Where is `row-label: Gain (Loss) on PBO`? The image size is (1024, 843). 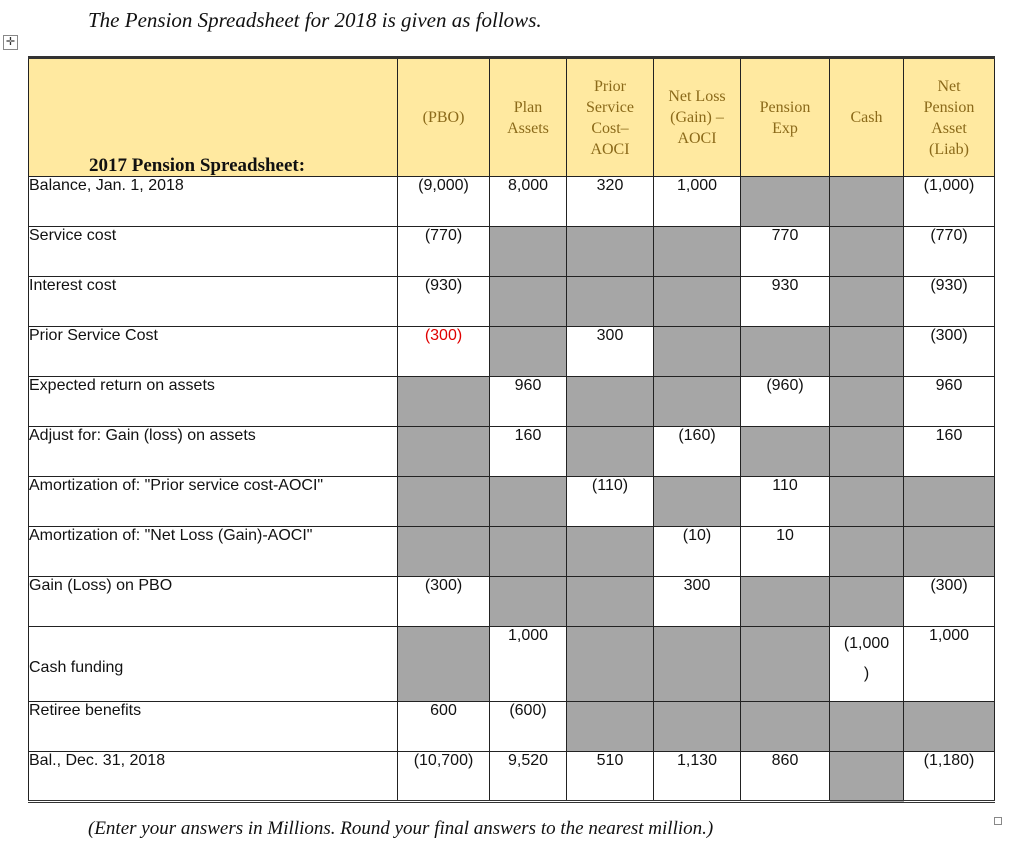
row-label: Gain (Loss) on PBO is located at coordinates (213, 601).